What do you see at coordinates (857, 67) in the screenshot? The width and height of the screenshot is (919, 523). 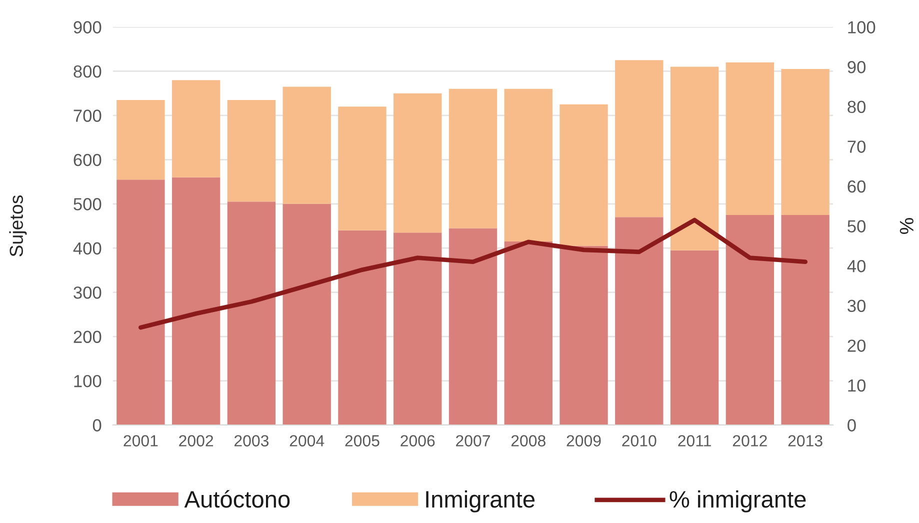 I see `y2-tick-label: 90` at bounding box center [857, 67].